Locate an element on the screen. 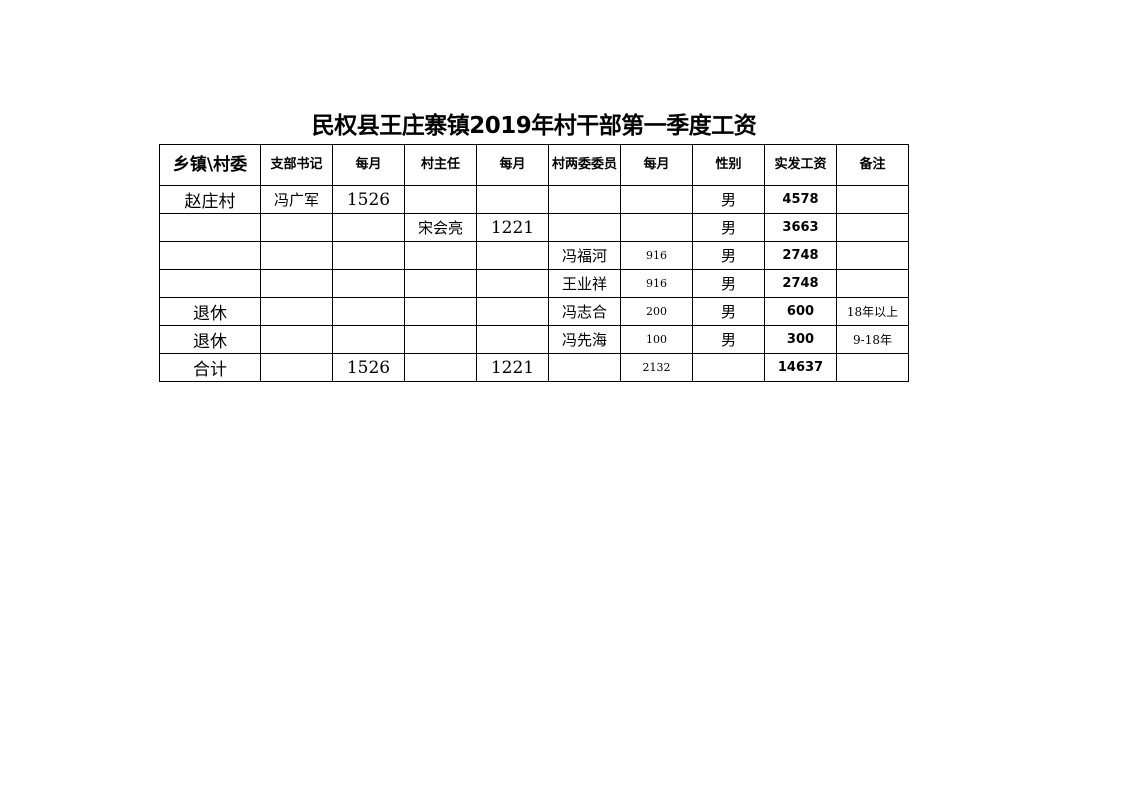 This screenshot has width=1122, height=793. cell-committee-member: 冯福河 is located at coordinates (584, 255).